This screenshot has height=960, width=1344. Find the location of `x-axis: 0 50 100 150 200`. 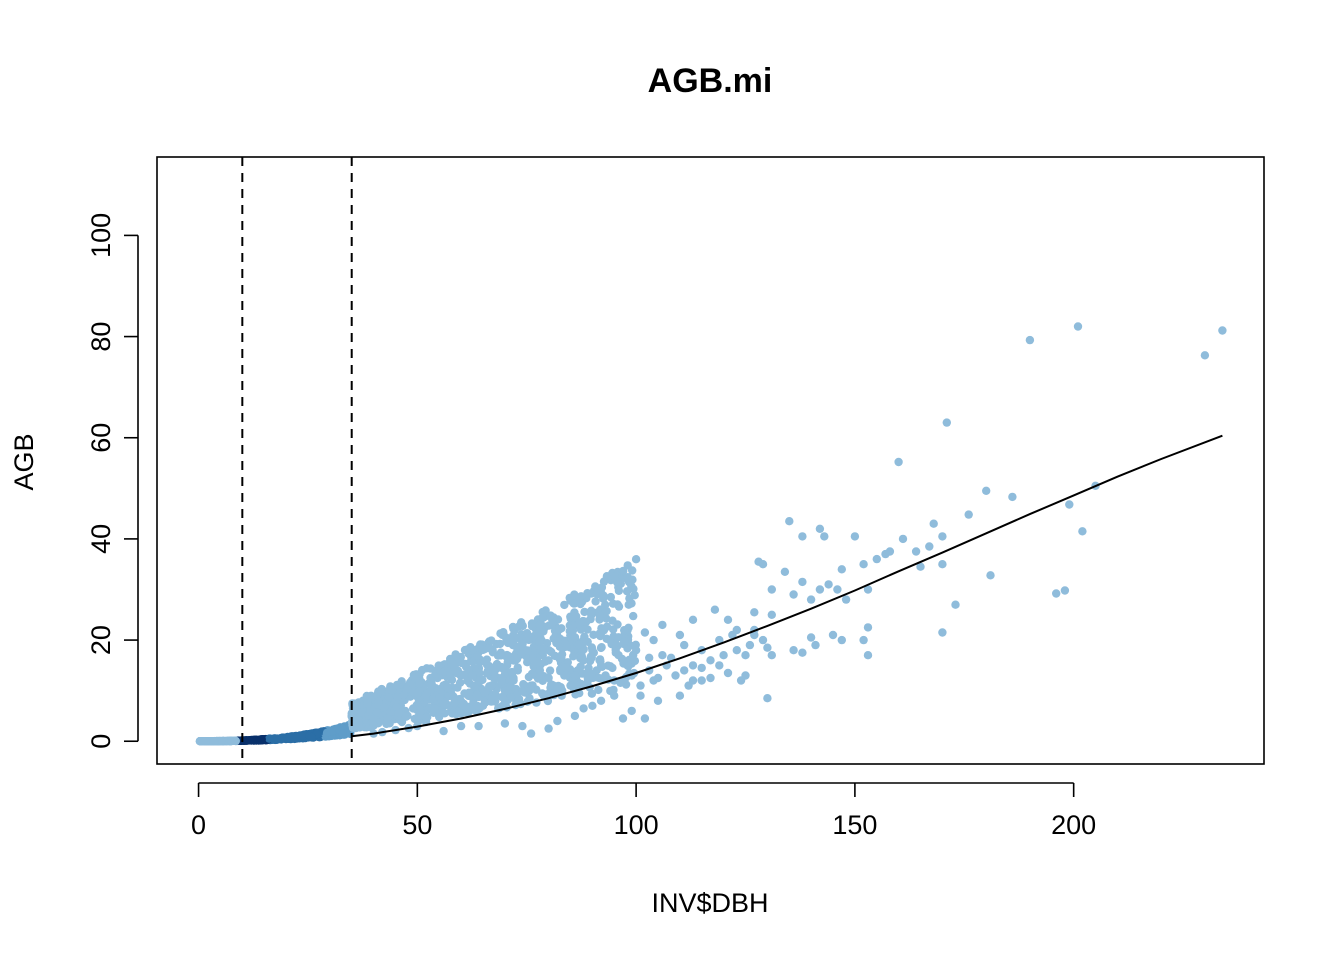

x-axis: 0 50 100 150 200 is located at coordinates (643, 811).